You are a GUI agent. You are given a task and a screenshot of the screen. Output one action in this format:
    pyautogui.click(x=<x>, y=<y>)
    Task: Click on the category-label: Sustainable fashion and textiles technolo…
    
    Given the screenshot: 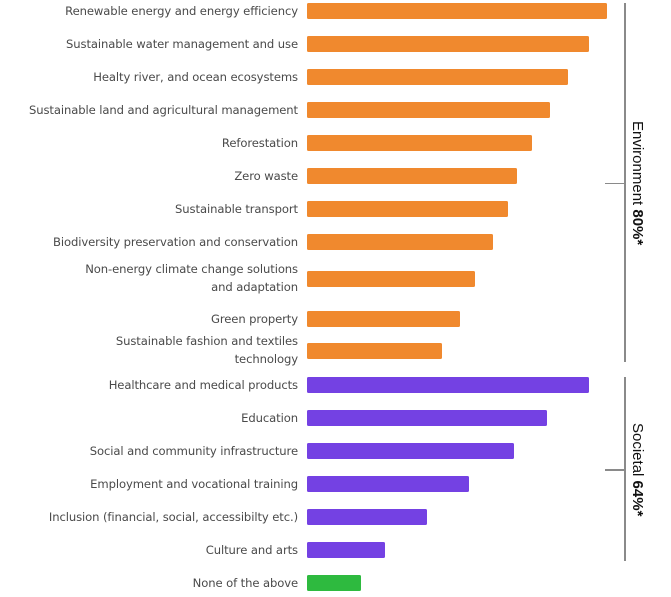 What is the action you would take?
    pyautogui.click(x=207, y=350)
    